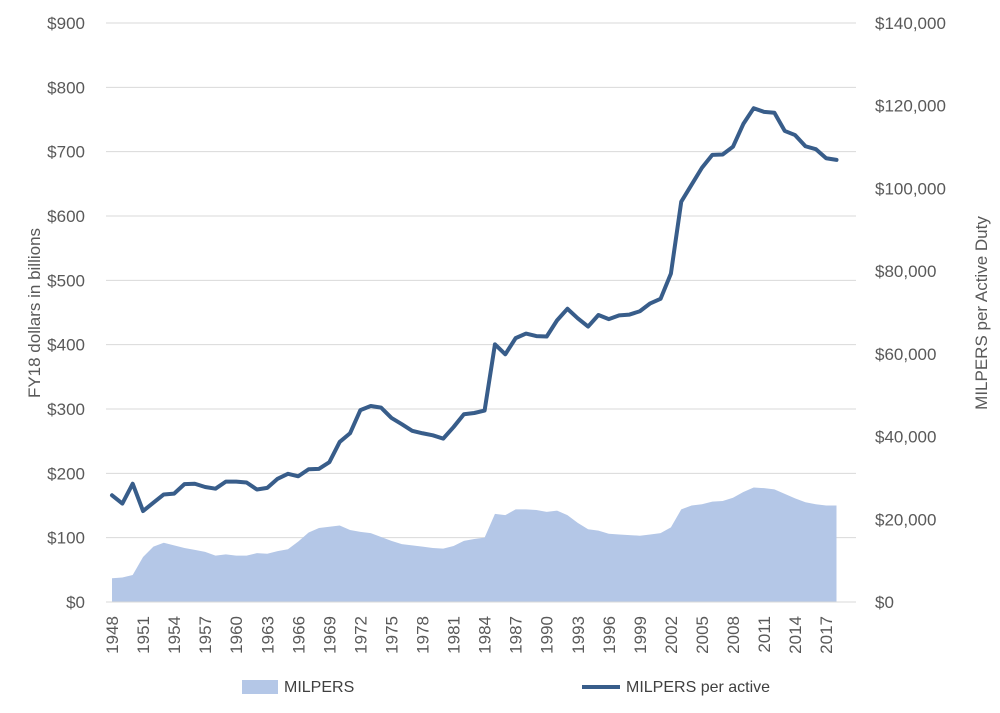 Image resolution: width=1000 pixels, height=713 pixels. I want to click on x-tick-label: 2011, so click(764, 634).